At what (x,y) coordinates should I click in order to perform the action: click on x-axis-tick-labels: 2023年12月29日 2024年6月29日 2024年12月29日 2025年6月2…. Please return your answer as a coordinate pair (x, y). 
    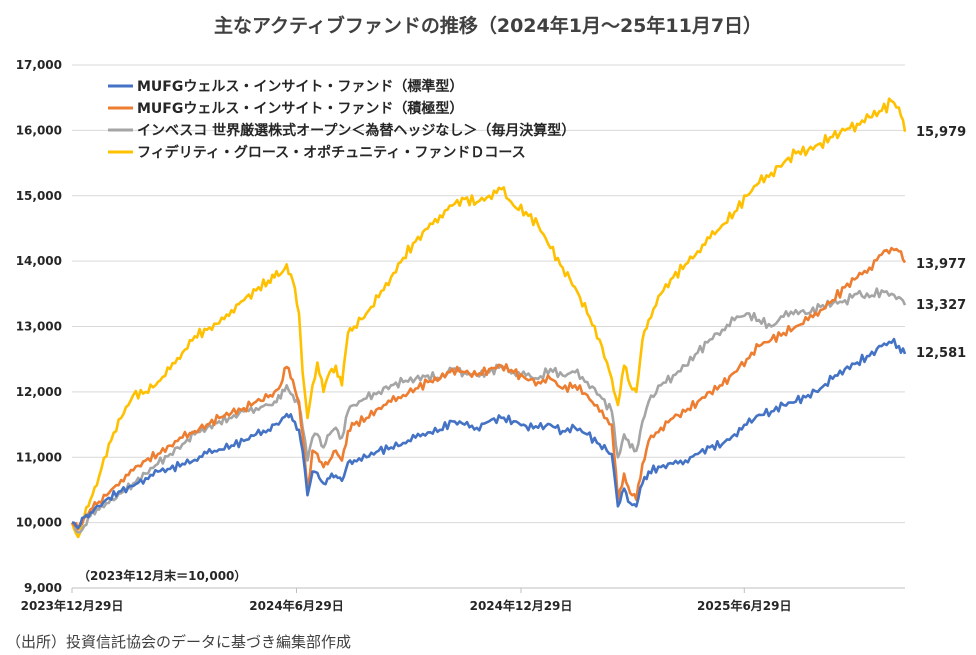
    Looking at the image, I should click on (406, 600).